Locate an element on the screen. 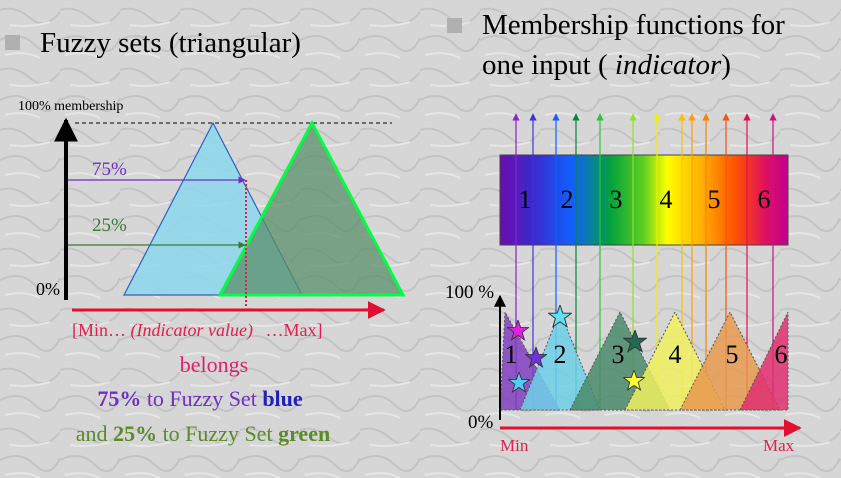 The image size is (841, 478). right-title-line1: Membership functions for is located at coordinates (633, 25).